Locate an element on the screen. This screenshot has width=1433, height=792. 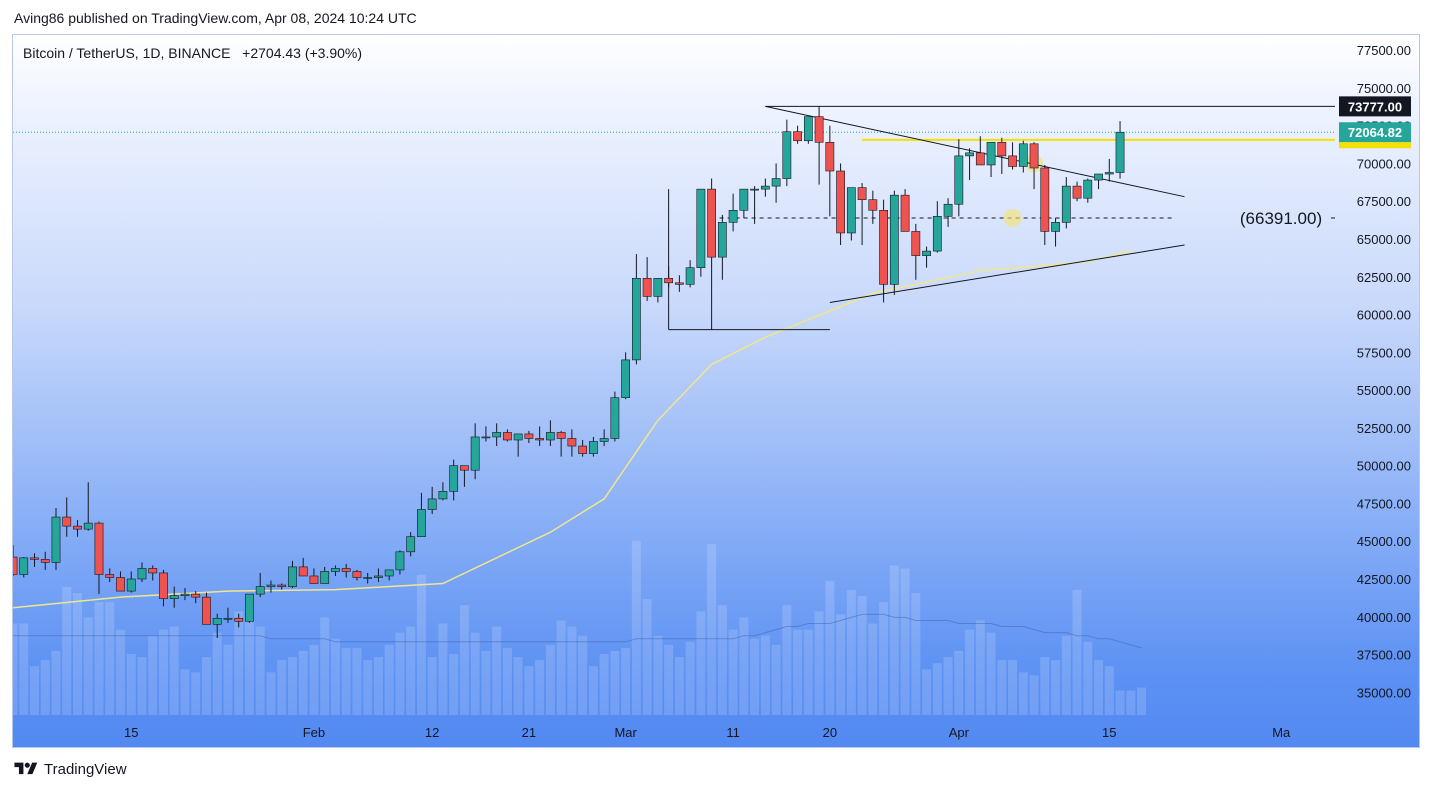
y-tick-label: 60000.00 is located at coordinates (1384, 315).